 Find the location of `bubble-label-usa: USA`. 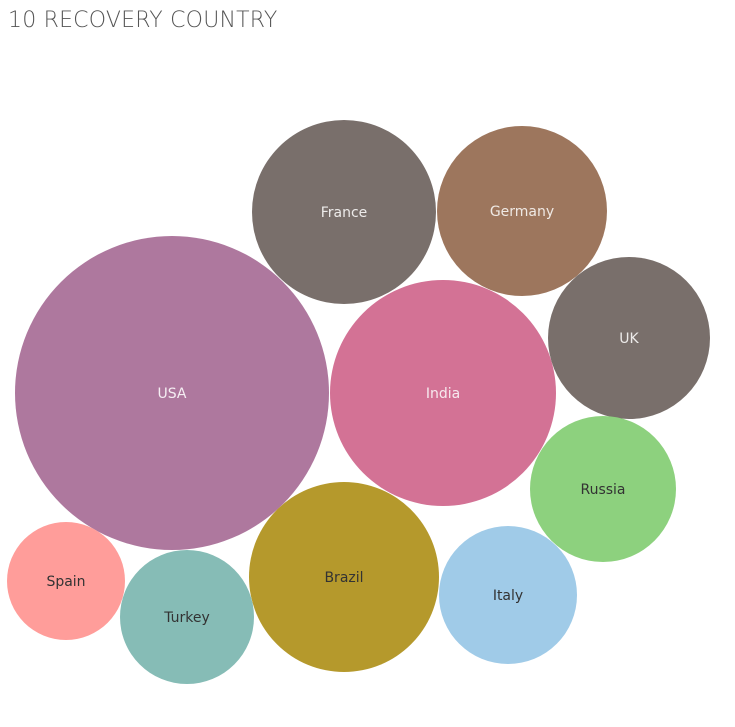

bubble-label-usa: USA is located at coordinates (172, 394).